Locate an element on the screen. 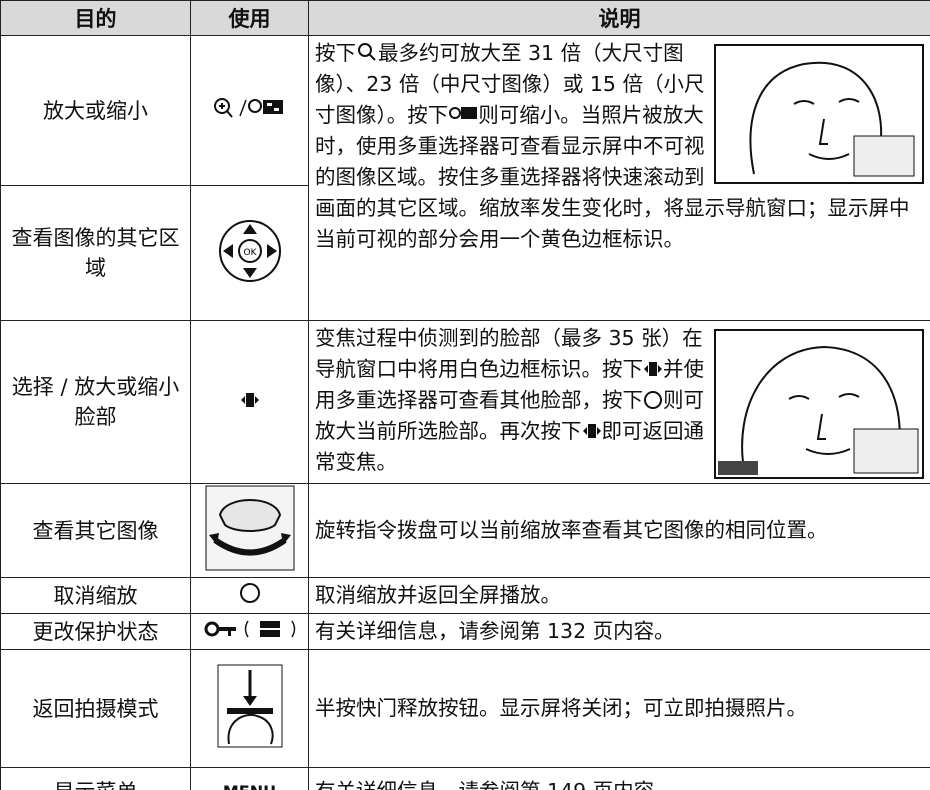  zoom-icon is located at coordinates (248, 108).